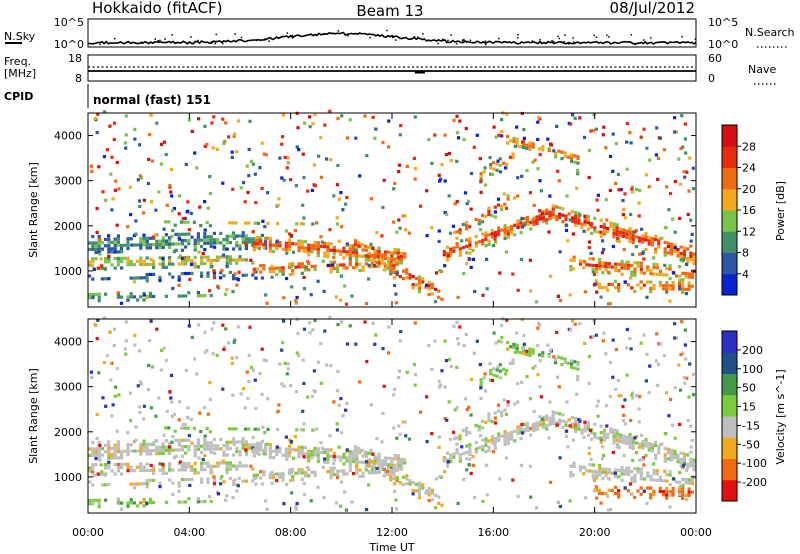  I want to click on colorbar-tick-label: 50, so click(749, 388).